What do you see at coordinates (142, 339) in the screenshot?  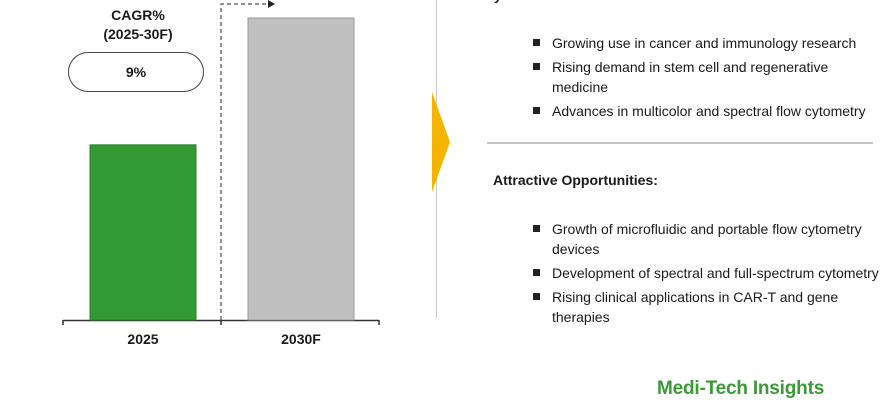 I see `x-tick-label: 2025` at bounding box center [142, 339].